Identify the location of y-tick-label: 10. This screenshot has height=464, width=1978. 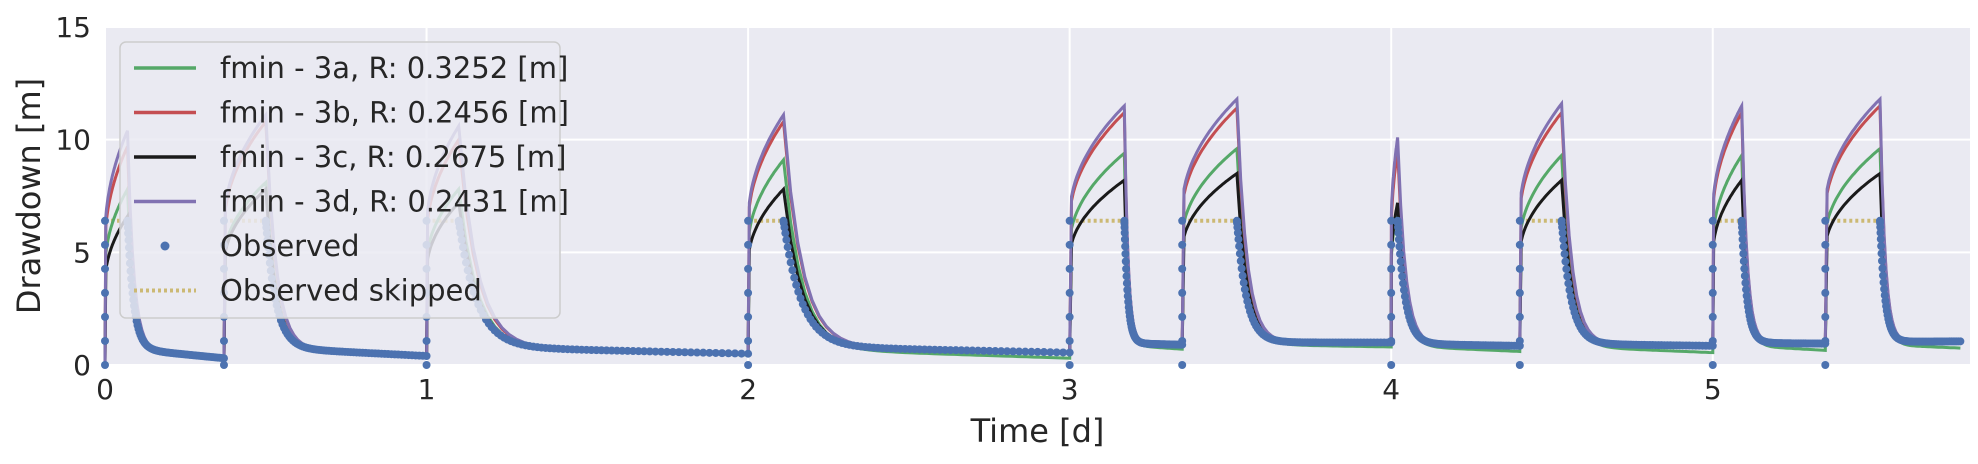
(73, 140).